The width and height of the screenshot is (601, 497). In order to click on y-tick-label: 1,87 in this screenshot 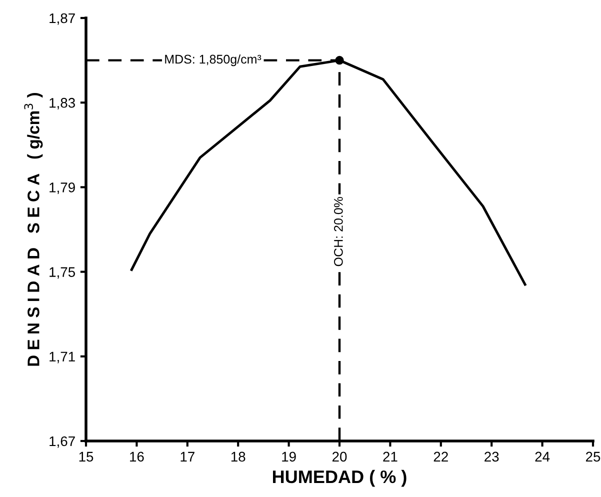, I will do `click(62, 19)`.